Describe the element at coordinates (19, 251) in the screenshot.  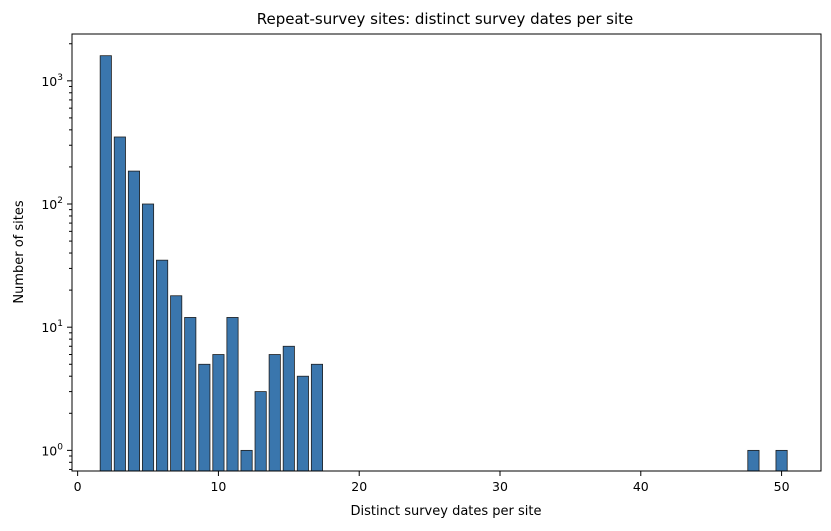
I see `y-axis-label: Number of sites` at that location.